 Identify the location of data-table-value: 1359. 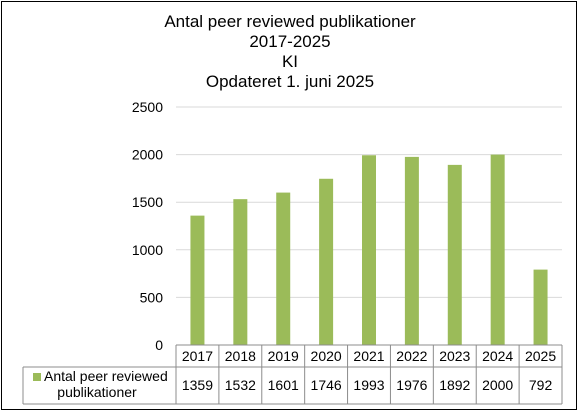
(197, 385).